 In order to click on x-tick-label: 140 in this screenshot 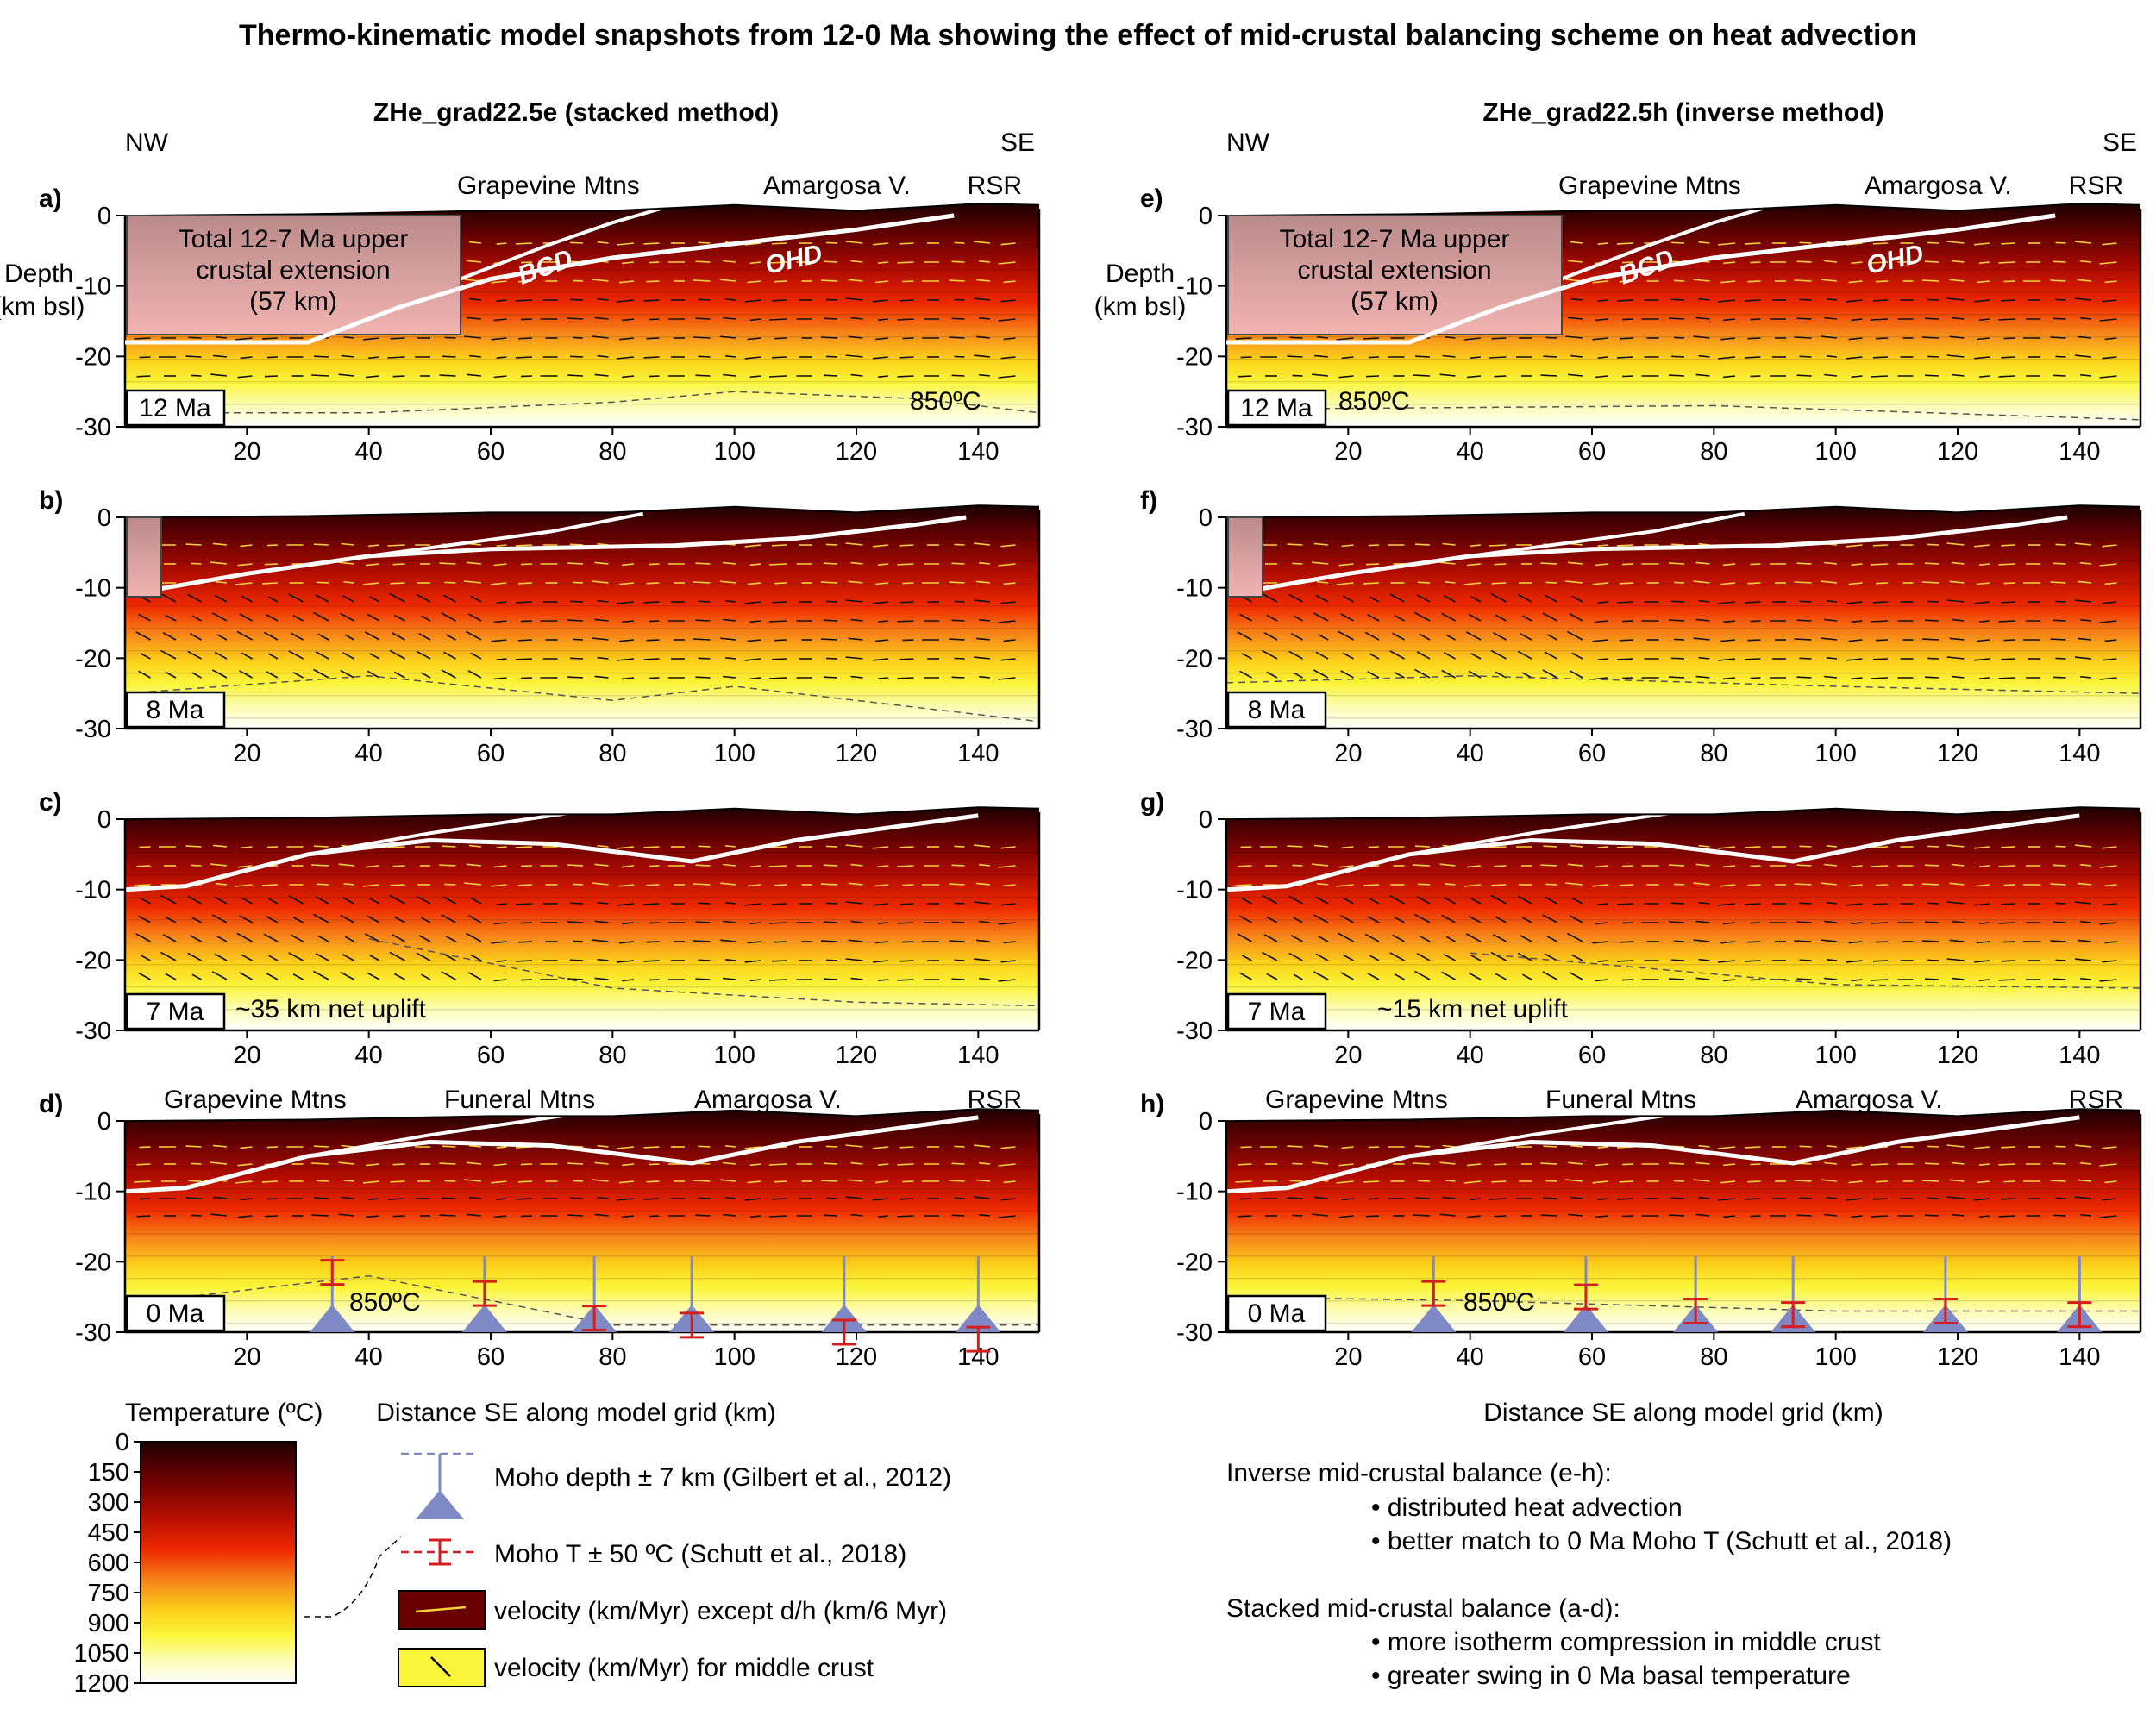, I will do `click(978, 1055)`.